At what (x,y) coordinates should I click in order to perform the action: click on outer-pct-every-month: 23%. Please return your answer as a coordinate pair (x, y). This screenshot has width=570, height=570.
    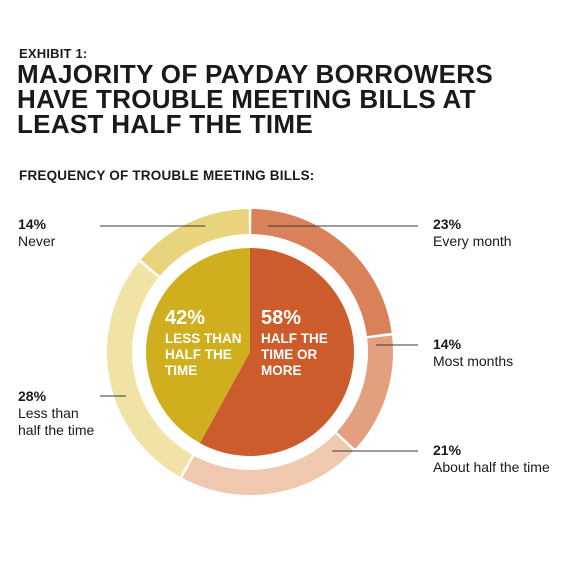
    Looking at the image, I should click on (447, 224).